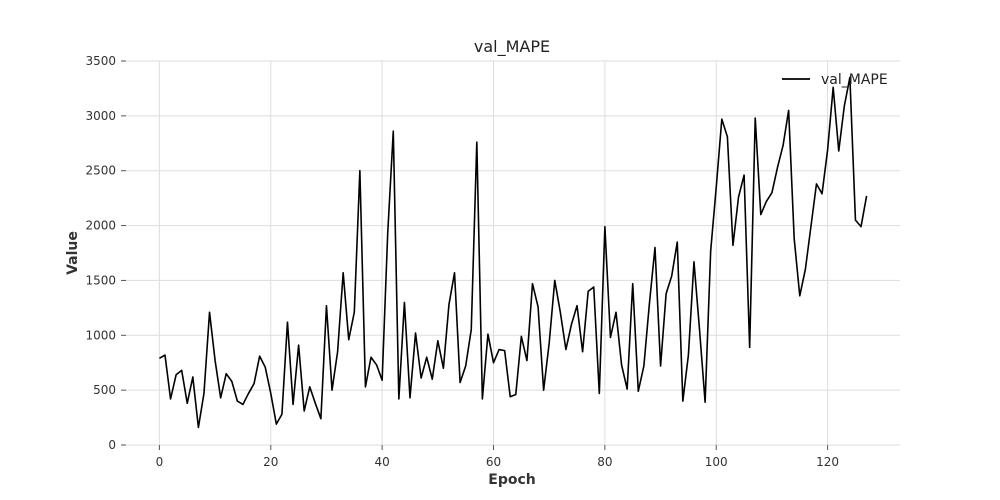  I want to click on x-tick-label: 0, so click(160, 462).